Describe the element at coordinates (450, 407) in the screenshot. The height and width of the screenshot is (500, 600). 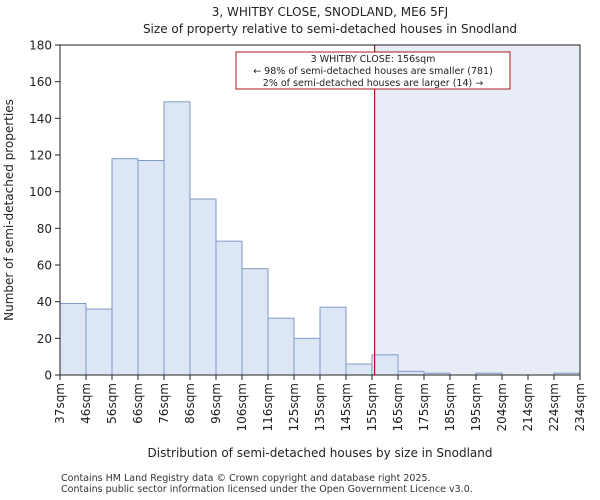
I see `x-tick-label: 185sqm` at that location.